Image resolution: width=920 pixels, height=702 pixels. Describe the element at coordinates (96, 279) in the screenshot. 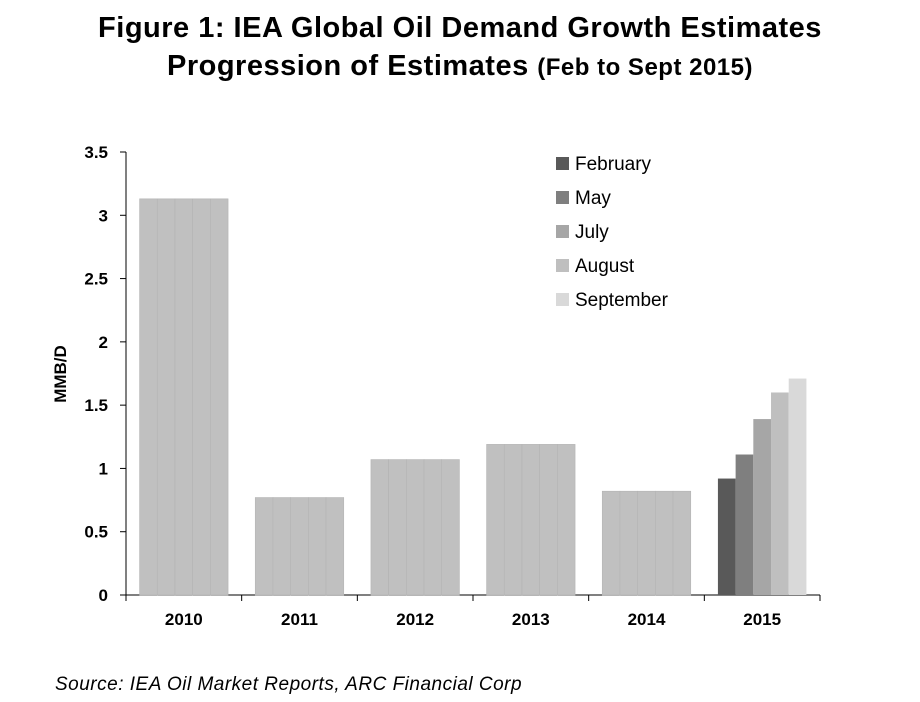

I see `y-tick-label: 2.5` at that location.